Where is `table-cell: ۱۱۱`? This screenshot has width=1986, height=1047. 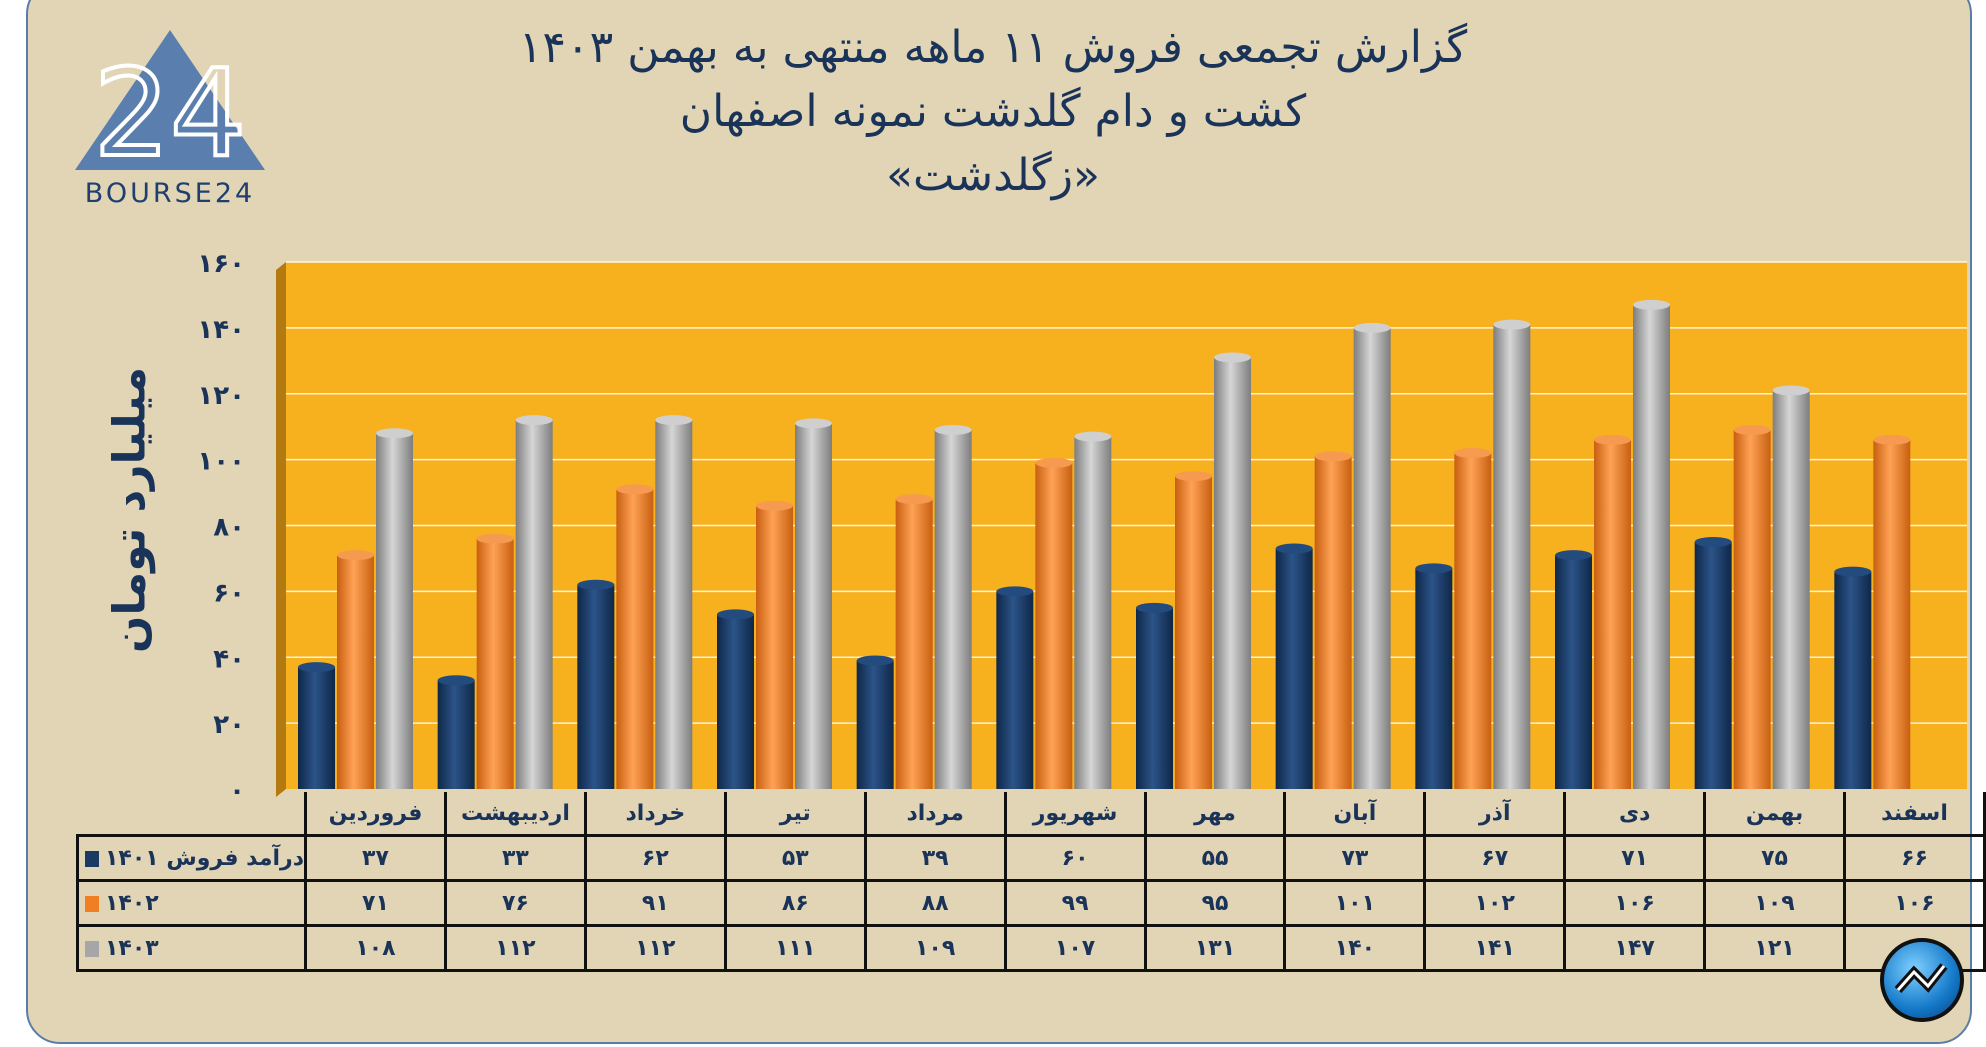
table-cell: ۱۱۱ is located at coordinates (795, 948).